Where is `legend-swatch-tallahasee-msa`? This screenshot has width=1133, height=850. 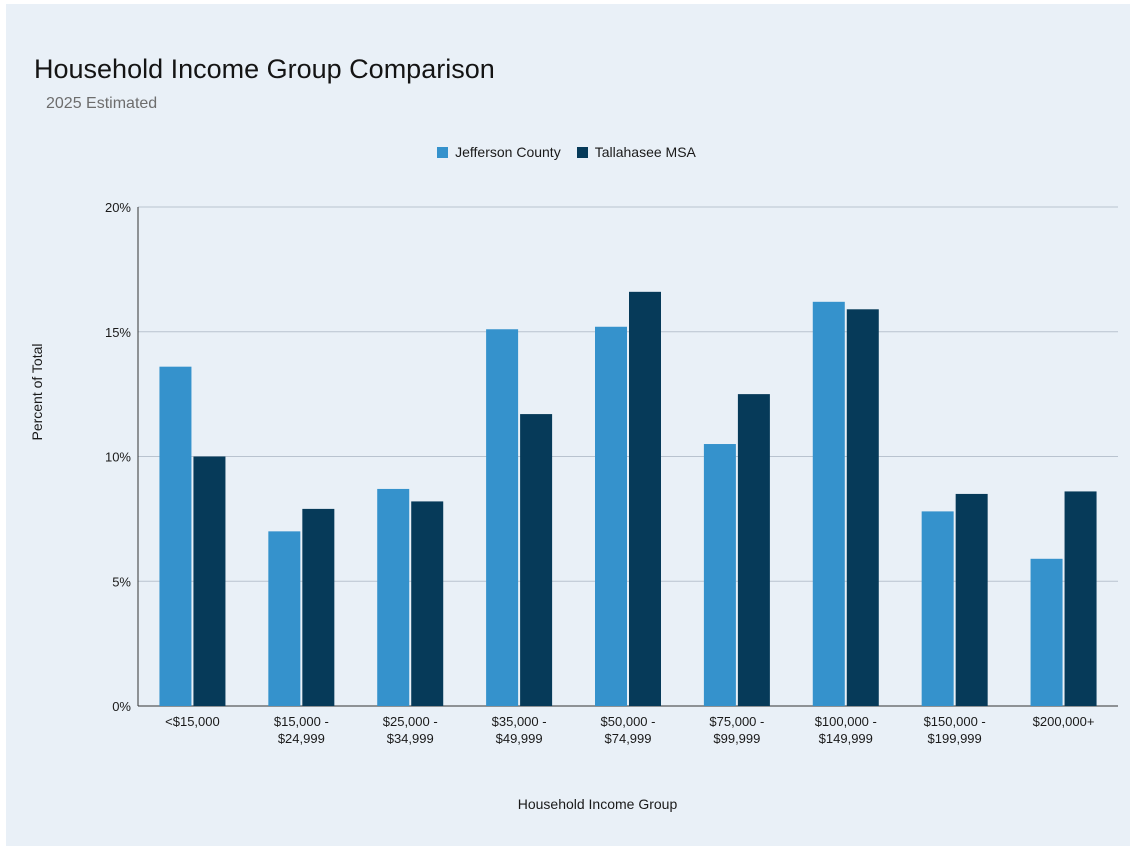
legend-swatch-tallahasee-msa is located at coordinates (582, 152).